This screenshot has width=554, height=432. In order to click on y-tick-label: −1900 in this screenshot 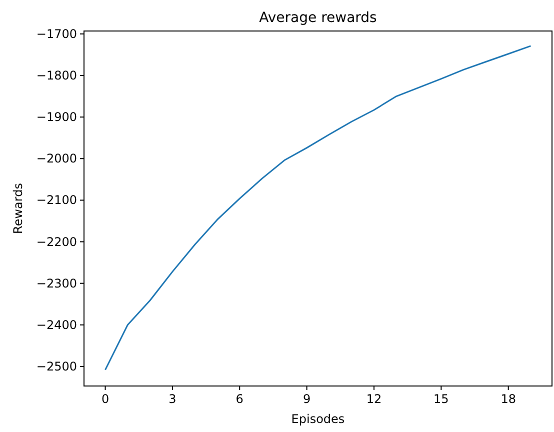, I will do `click(56, 117)`.